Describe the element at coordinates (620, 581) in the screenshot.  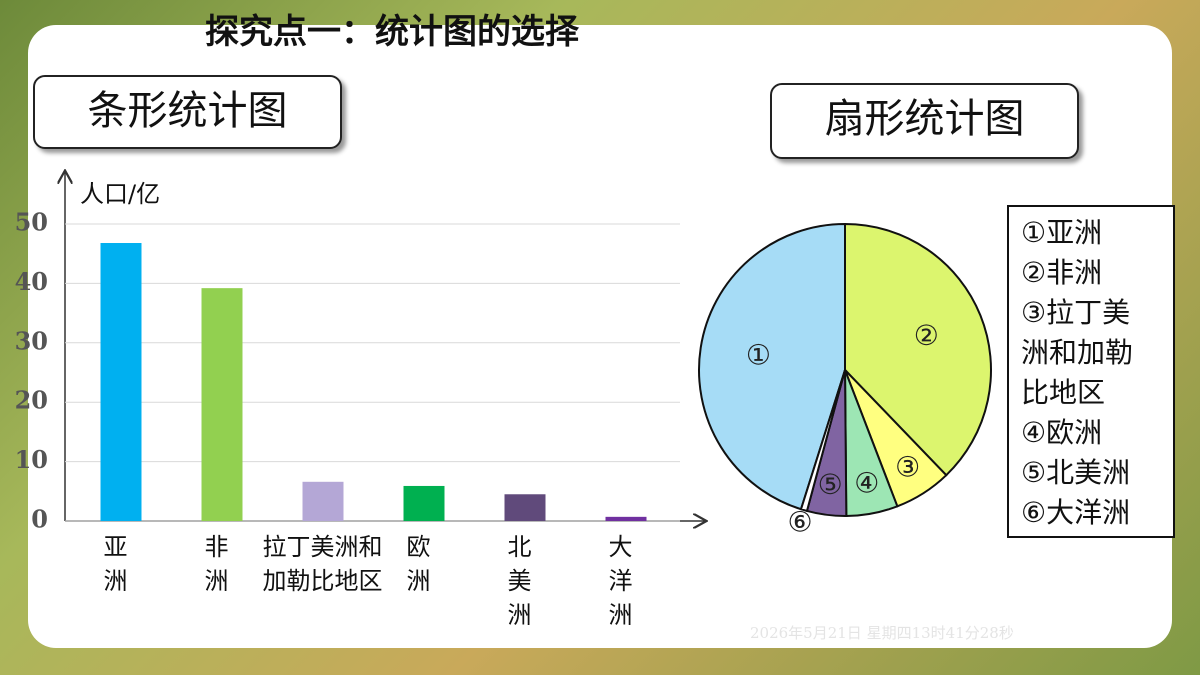
I see `x-tick-label: 大洋洲` at that location.